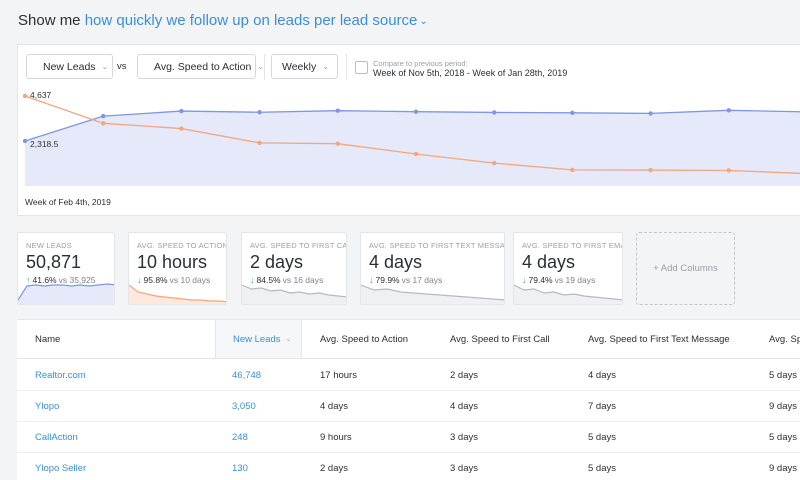  What do you see at coordinates (200, 66) in the screenshot?
I see `secondary-metric-dropdown: Avg. Speed to Action ⌄` at bounding box center [200, 66].